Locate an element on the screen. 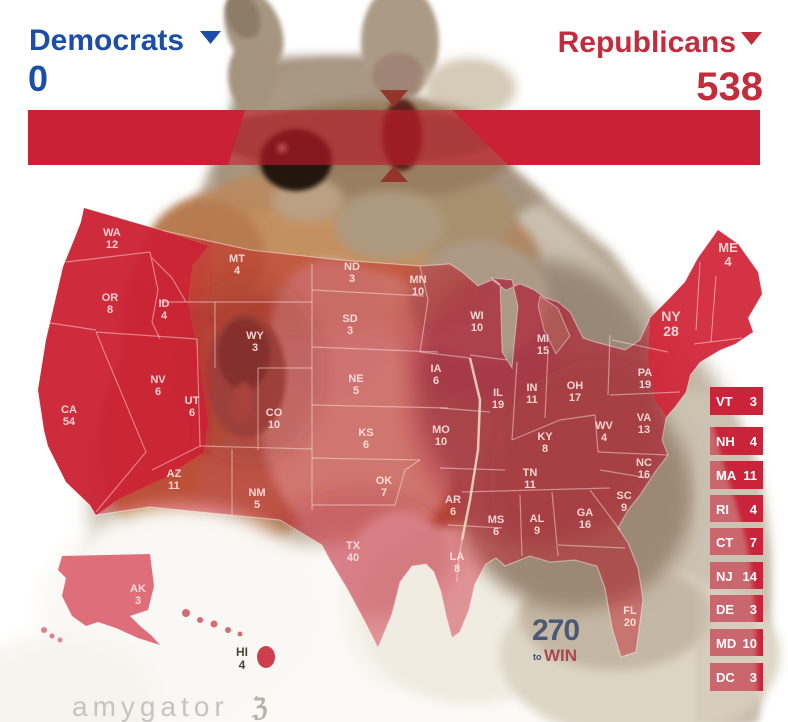 This screenshot has width=788, height=722. svg-text: RI is located at coordinates (722, 509).